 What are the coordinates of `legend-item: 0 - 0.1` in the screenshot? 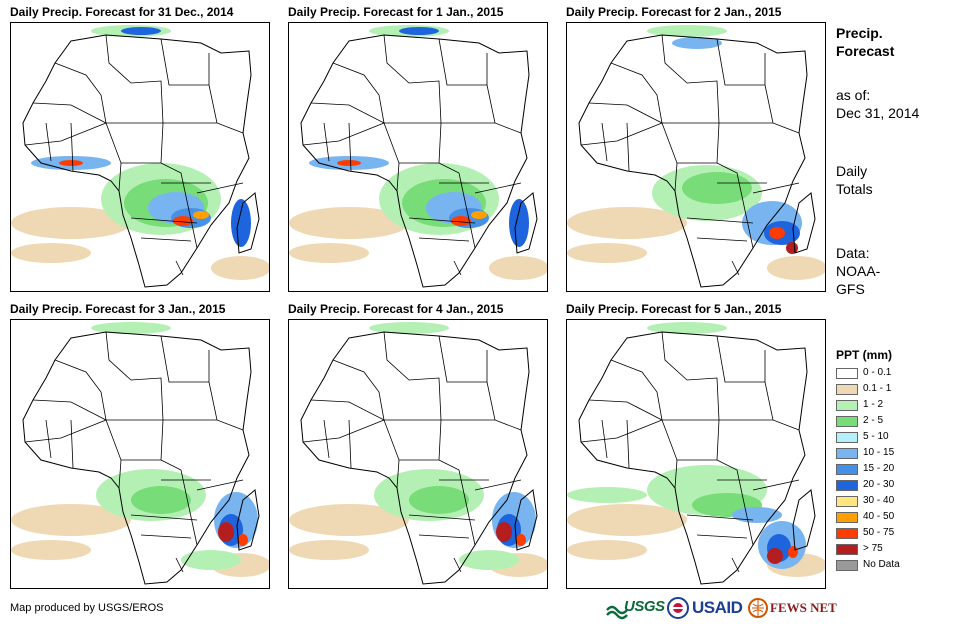 It's located at (891, 373).